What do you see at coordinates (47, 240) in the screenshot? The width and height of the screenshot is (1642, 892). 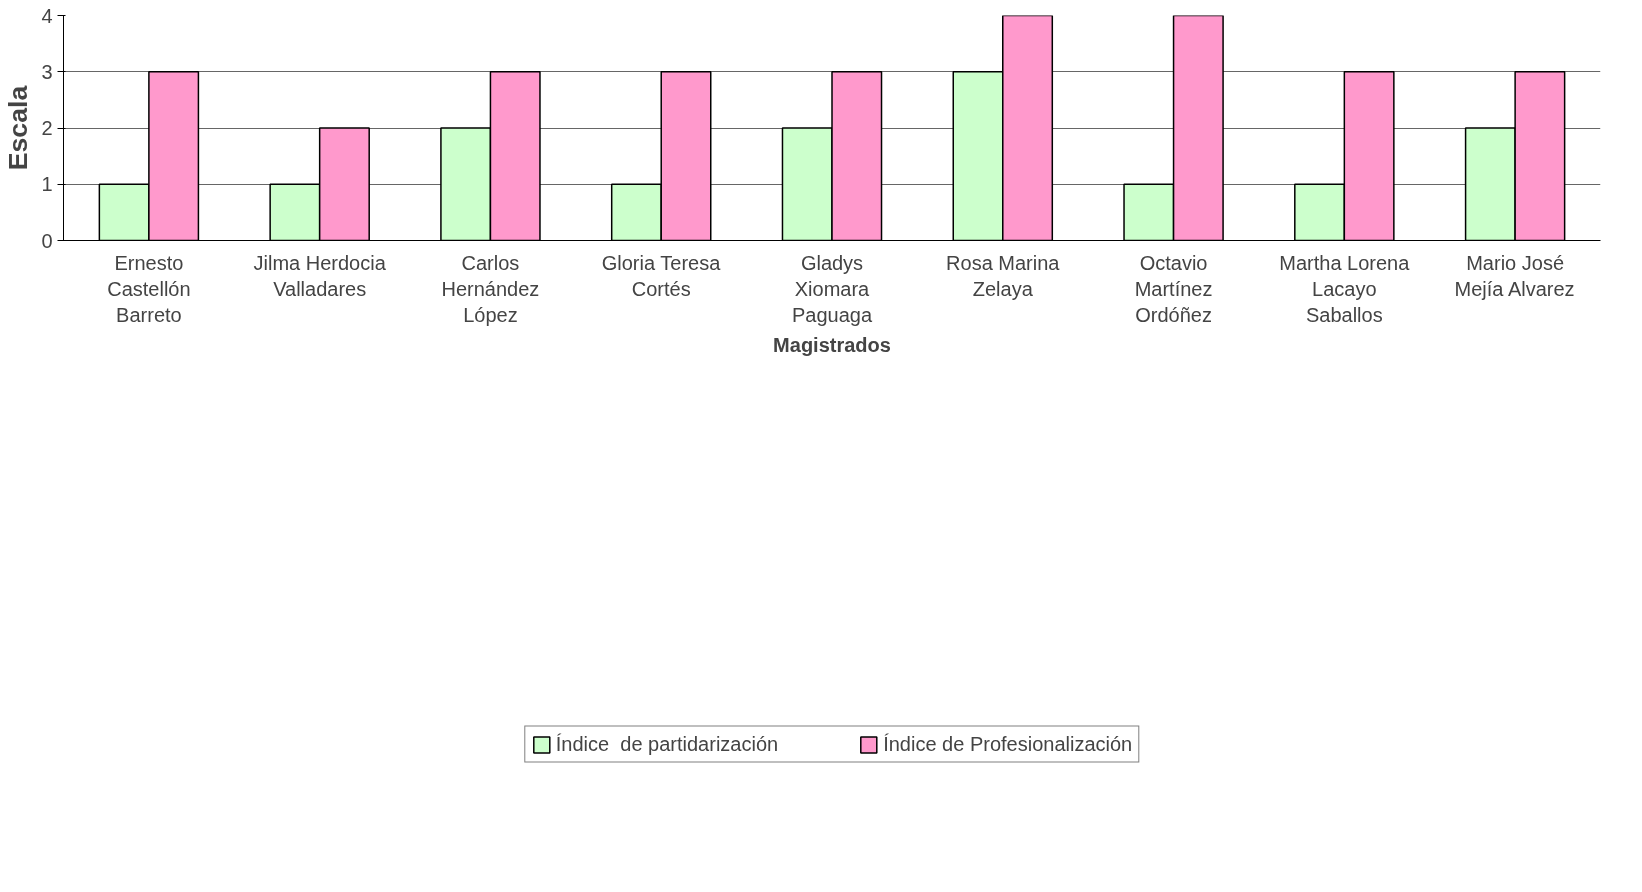 I see `y-tick-label: 0` at bounding box center [47, 240].